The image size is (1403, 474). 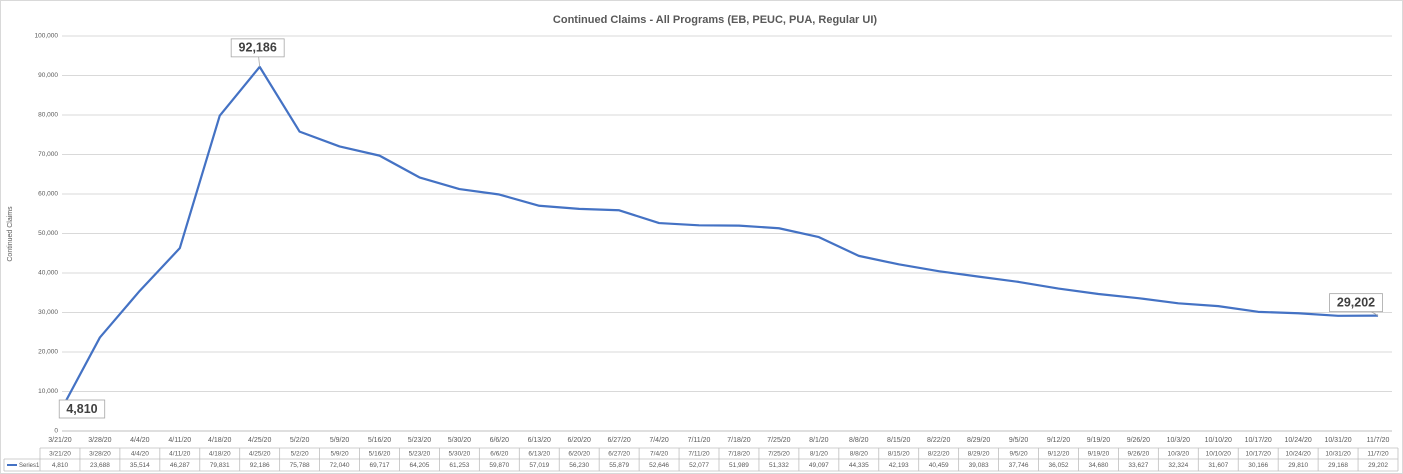 What do you see at coordinates (56, 431) in the screenshot?
I see `y-tick-label: 0` at bounding box center [56, 431].